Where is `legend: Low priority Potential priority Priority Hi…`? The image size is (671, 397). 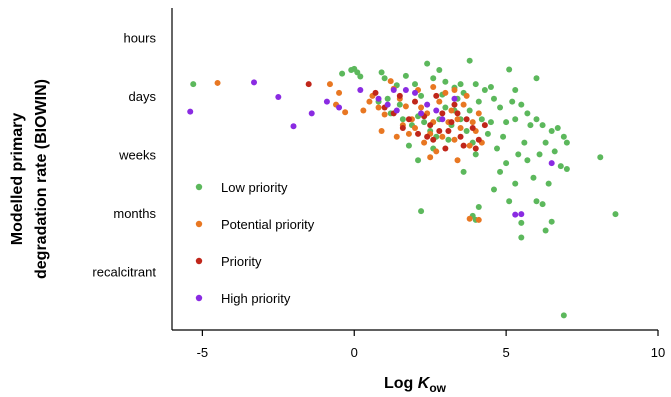
legend: Low priority Potential priority Priority Hi… is located at coordinates (255, 243).